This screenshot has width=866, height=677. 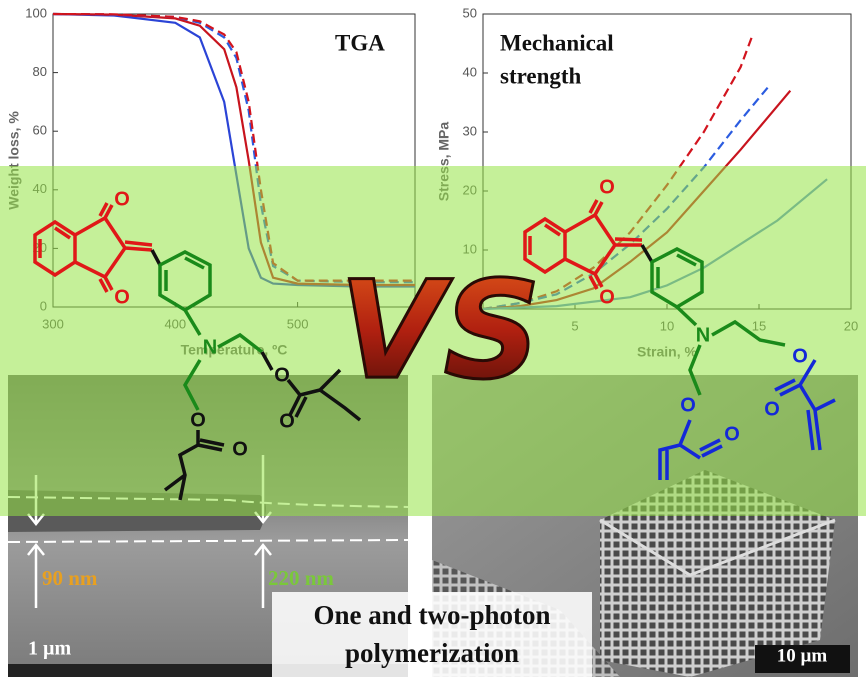 What do you see at coordinates (360, 42) in the screenshot?
I see `annotation: TGA` at bounding box center [360, 42].